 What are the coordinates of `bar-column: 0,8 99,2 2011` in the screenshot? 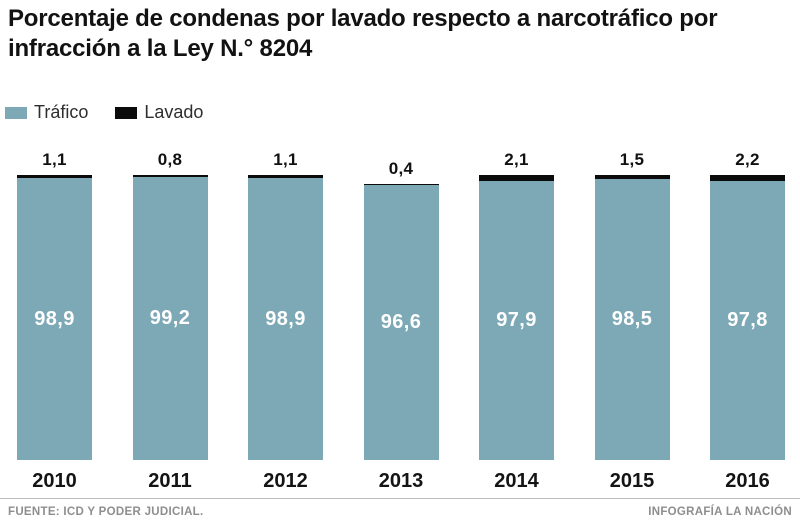 It's located at (170, 320).